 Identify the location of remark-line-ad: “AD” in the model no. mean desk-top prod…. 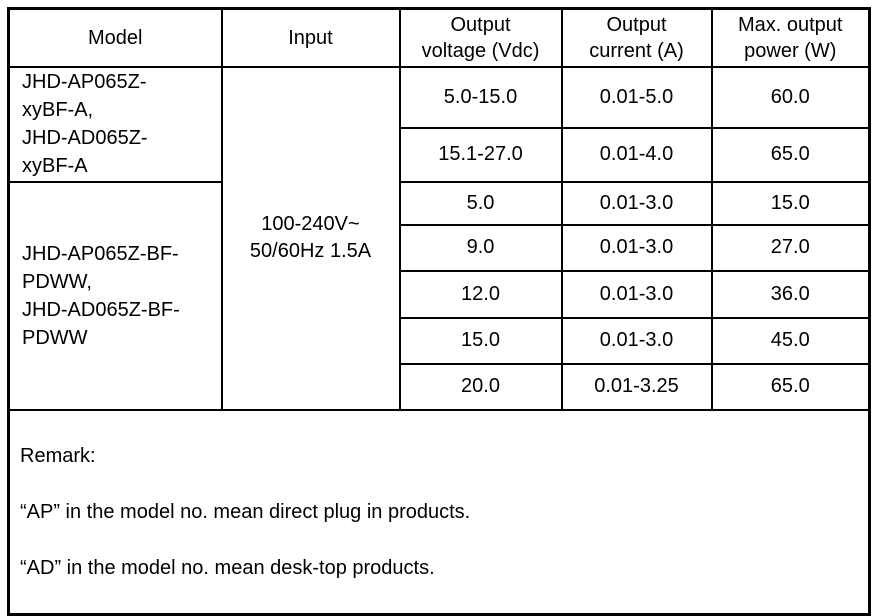
(227, 567).